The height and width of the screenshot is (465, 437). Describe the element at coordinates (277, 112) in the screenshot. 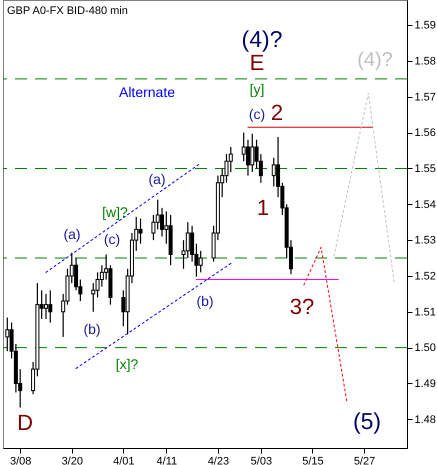

I see `annotation: 2` at that location.